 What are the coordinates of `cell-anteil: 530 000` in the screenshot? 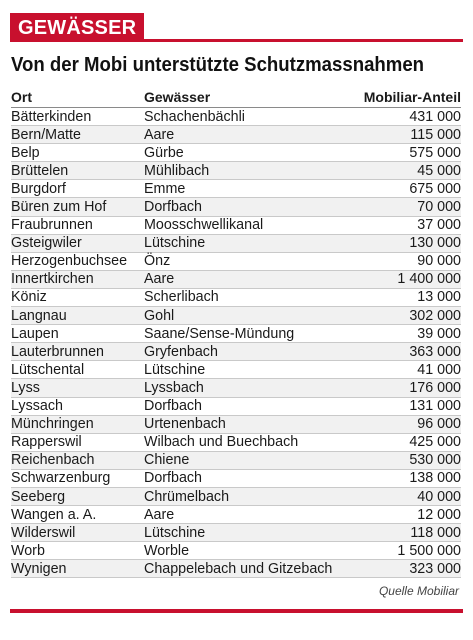 It's located at (435, 460).